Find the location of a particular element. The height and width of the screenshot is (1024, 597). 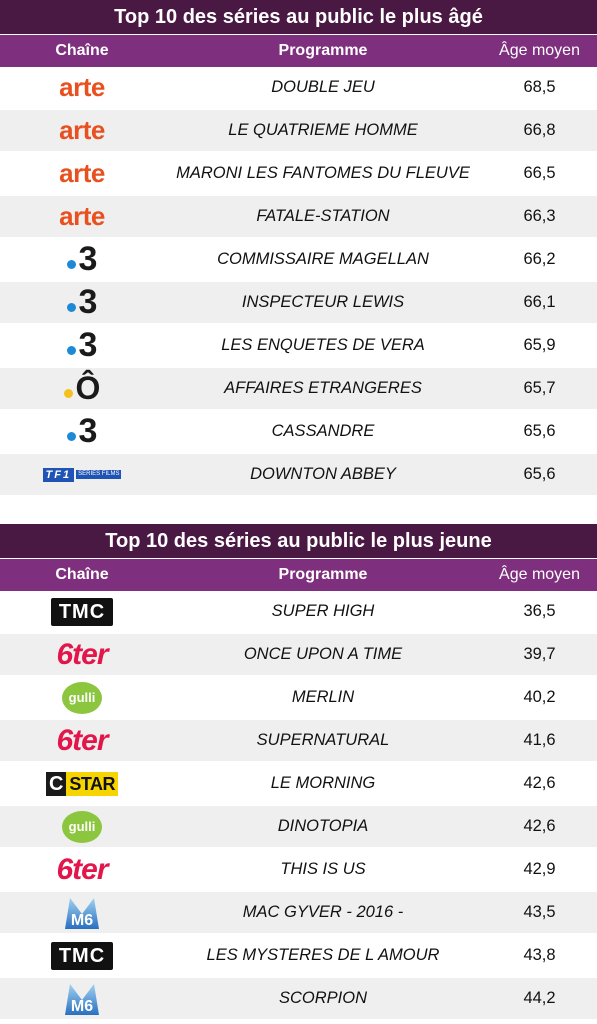

program-cell: LES MYSTERES DE L AMOUR is located at coordinates (323, 955).